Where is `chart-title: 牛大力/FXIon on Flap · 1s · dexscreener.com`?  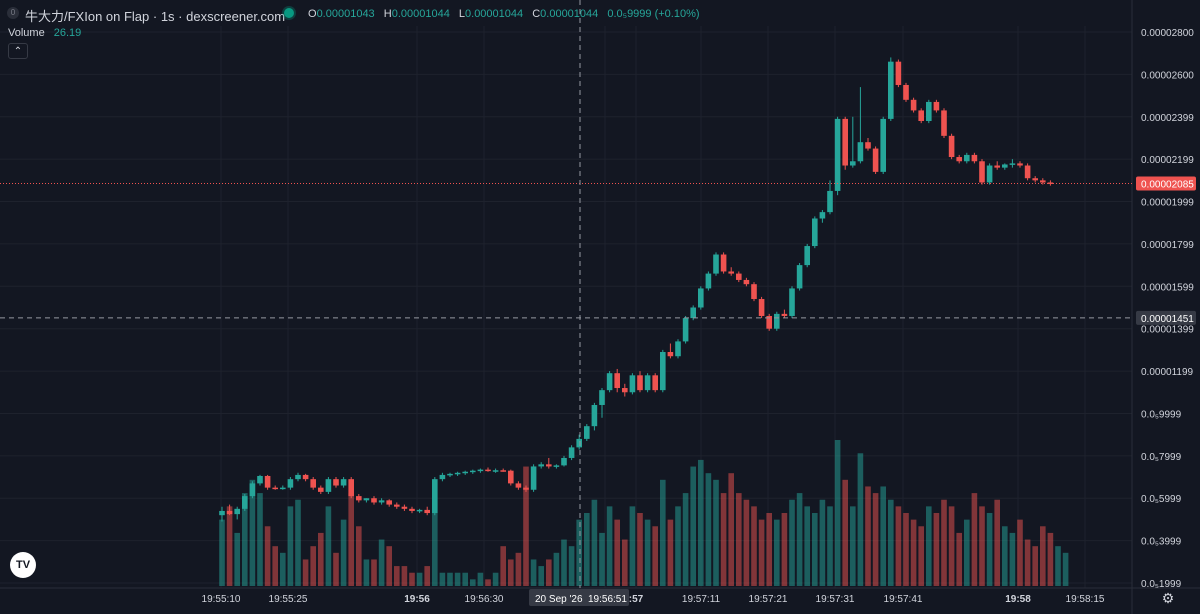 chart-title: 牛大力/FXIon on Flap · 1s · dexscreener.com is located at coordinates (155, 16).